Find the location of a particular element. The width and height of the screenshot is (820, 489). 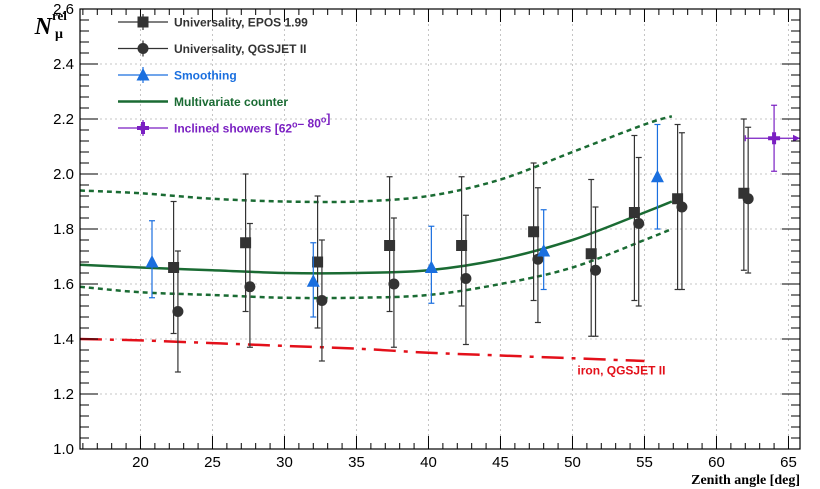

iron-qgsjet-line is located at coordinates (362, 350).